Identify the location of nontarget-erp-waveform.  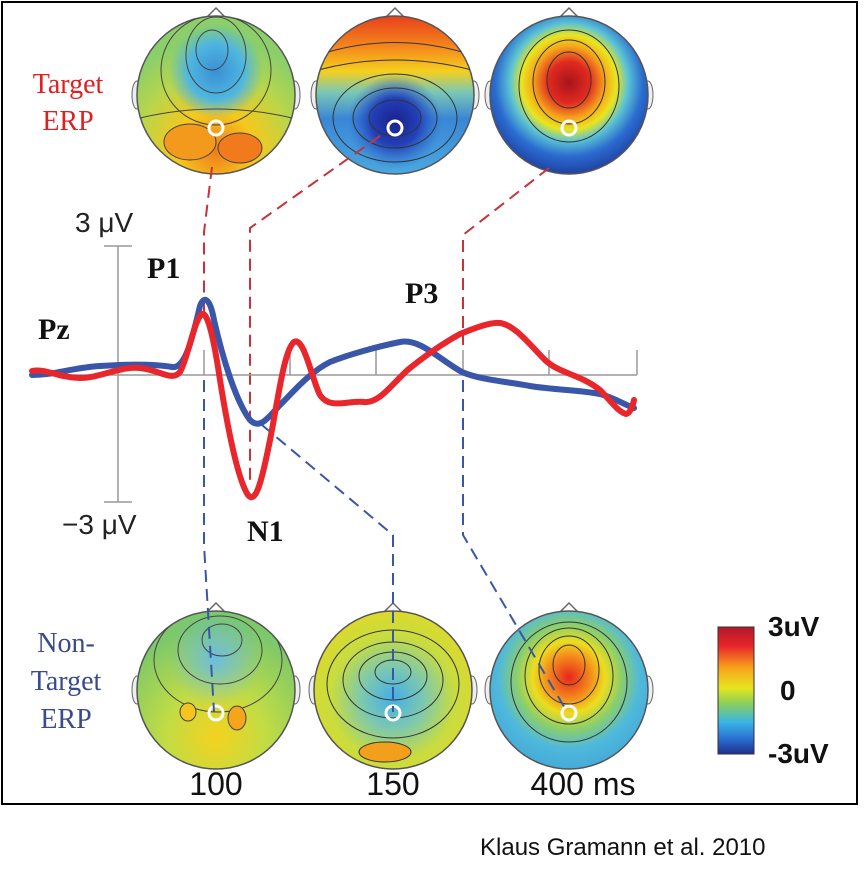
(333, 361).